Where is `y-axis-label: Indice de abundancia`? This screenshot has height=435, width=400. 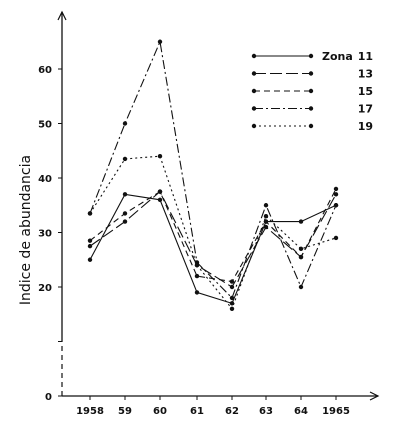
y-axis-label: Indice de abundancia is located at coordinates (26, 230).